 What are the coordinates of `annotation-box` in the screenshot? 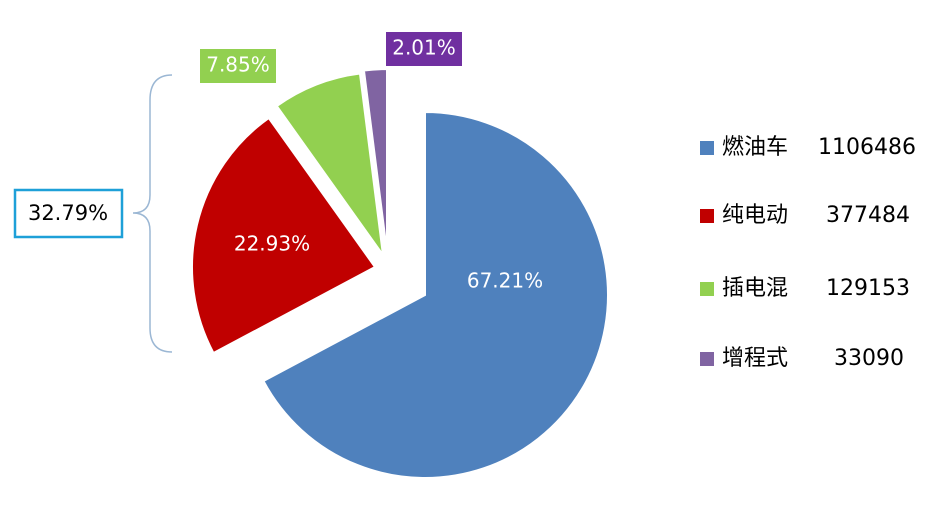 It's located at (68, 213).